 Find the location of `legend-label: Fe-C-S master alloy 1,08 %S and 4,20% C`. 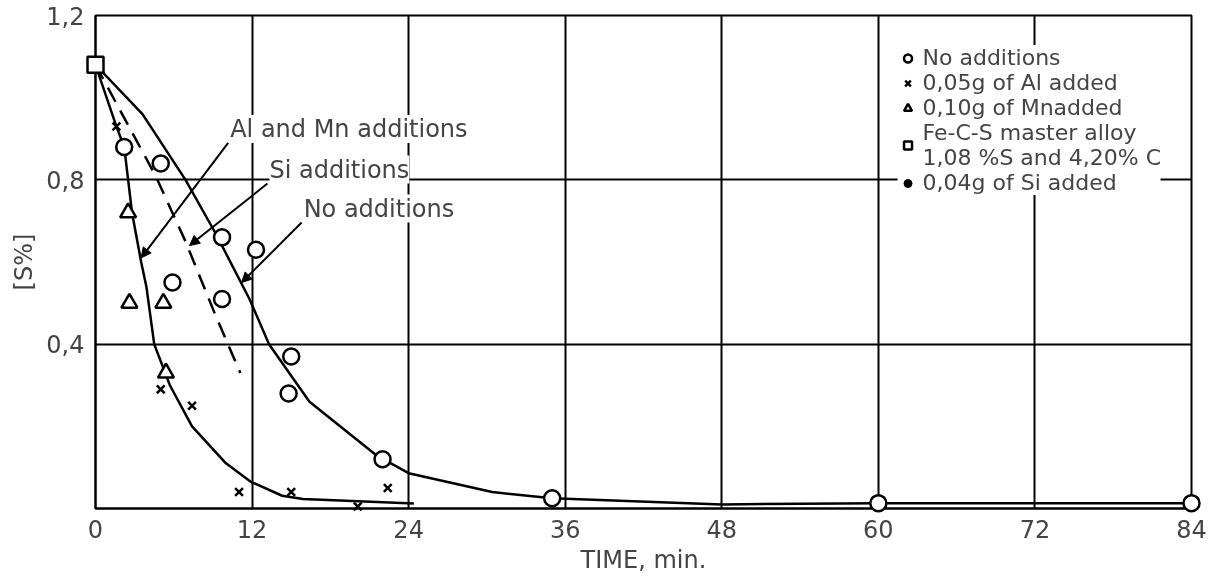

legend-label: Fe-C-S master alloy 1,08 %S and 4,20% C is located at coordinates (1041, 145).